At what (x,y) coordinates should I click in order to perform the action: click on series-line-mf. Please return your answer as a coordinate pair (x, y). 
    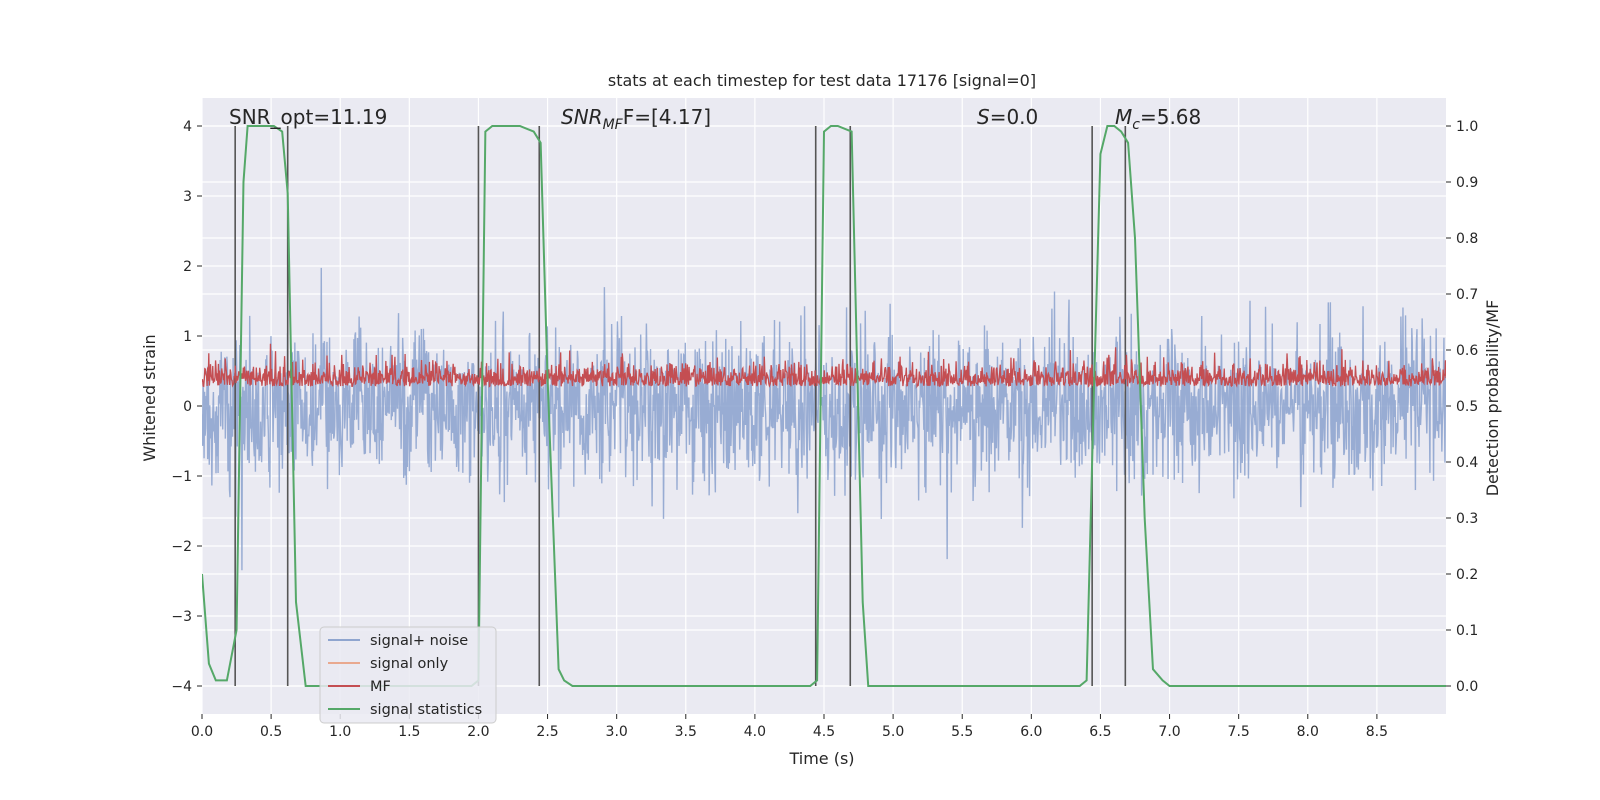
    Looking at the image, I should click on (824, 366).